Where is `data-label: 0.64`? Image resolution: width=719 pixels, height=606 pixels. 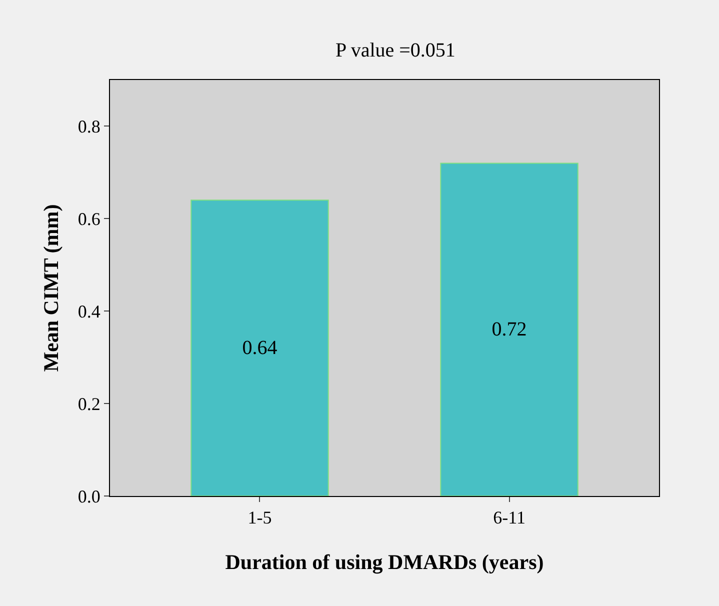 data-label: 0.64 is located at coordinates (260, 348).